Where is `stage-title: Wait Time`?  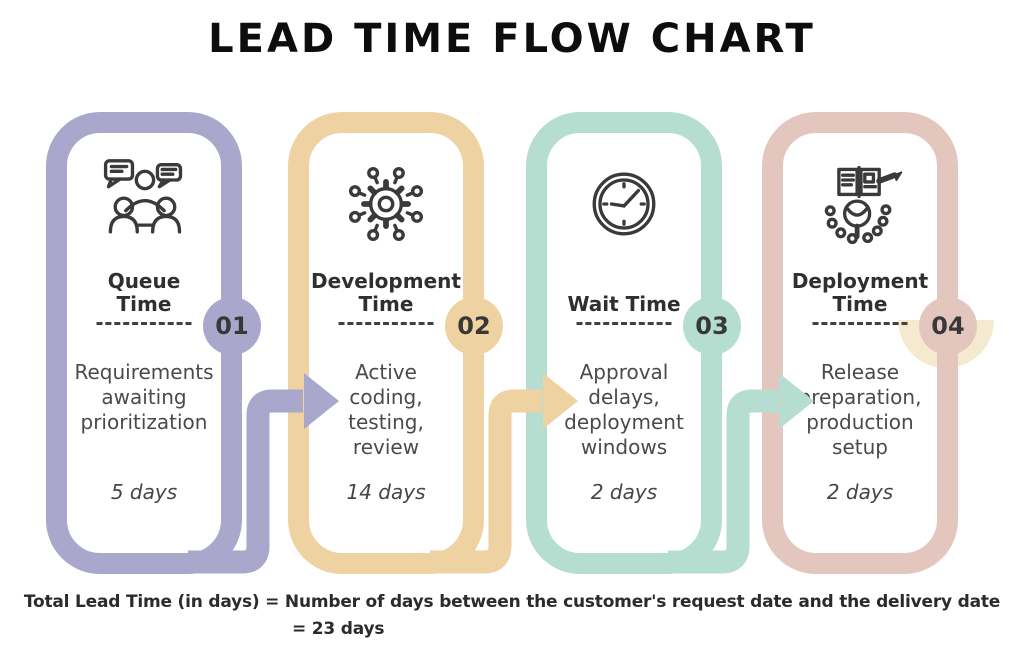 stage-title: Wait Time is located at coordinates (624, 304).